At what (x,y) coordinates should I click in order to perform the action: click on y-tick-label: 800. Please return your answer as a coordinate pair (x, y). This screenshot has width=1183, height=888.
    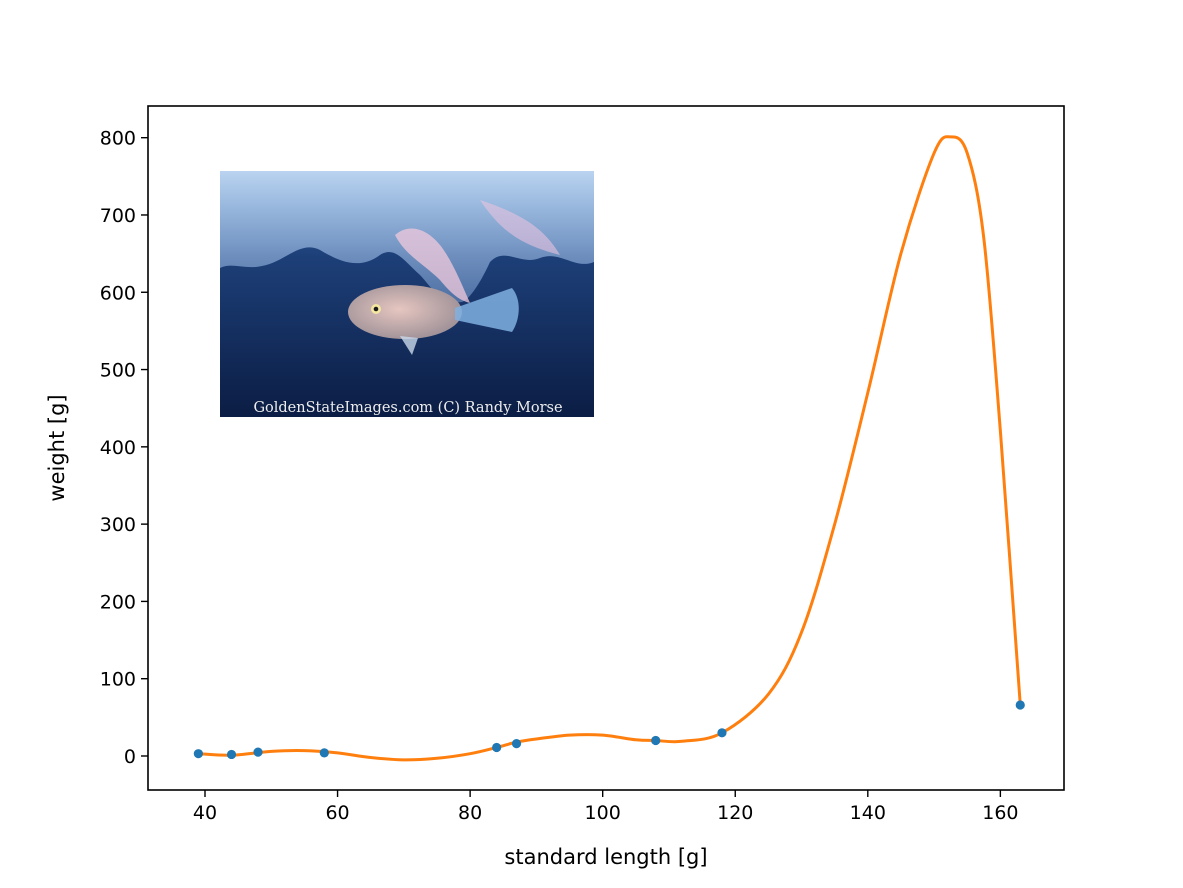
    Looking at the image, I should click on (118, 139).